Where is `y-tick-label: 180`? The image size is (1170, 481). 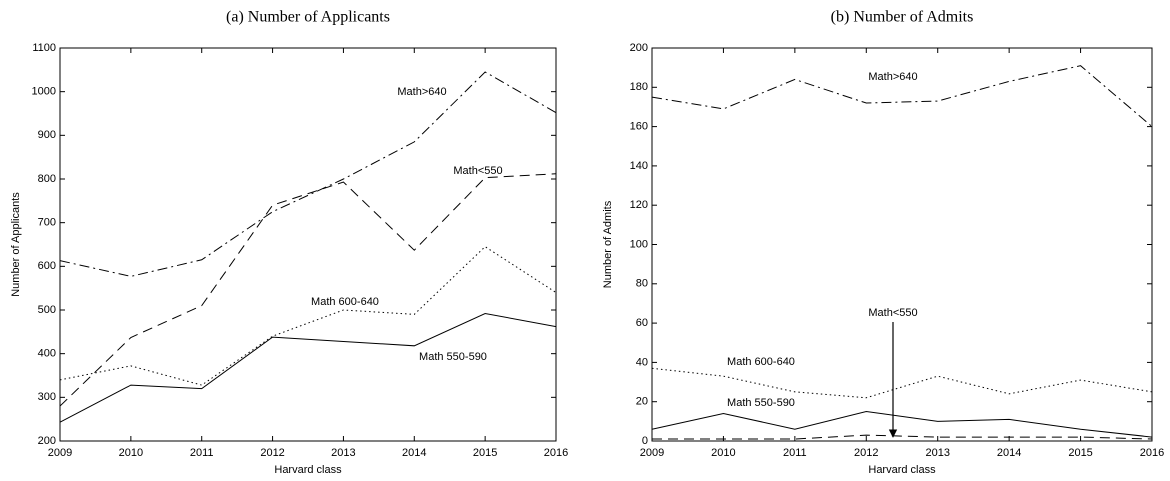
y-tick-label: 180 is located at coordinates (639, 87).